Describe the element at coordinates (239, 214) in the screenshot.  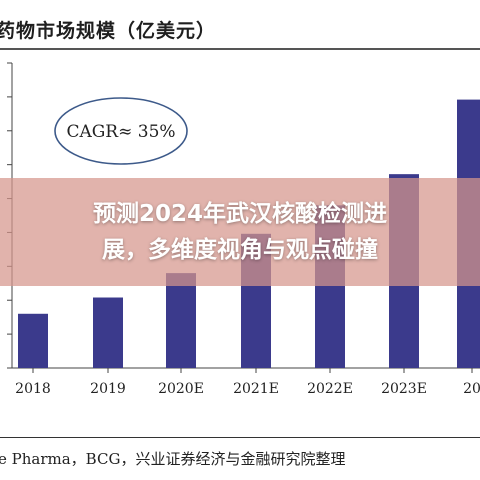
I see `banner-line-1: 预测2024年武汉核酸检测进` at that location.